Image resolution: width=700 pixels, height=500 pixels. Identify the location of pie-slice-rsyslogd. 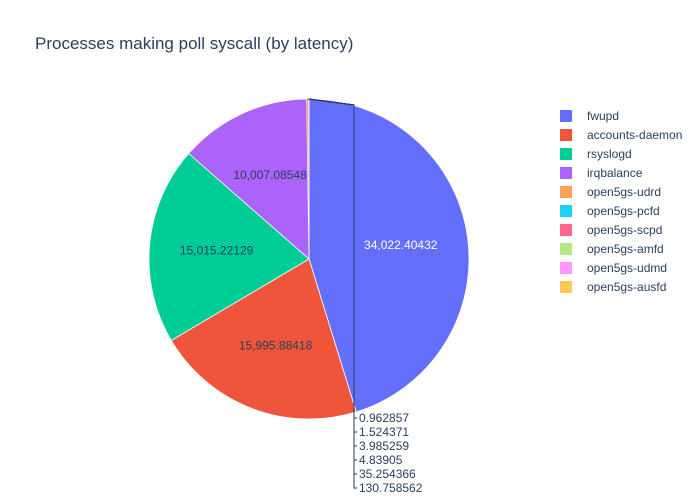
(229, 247).